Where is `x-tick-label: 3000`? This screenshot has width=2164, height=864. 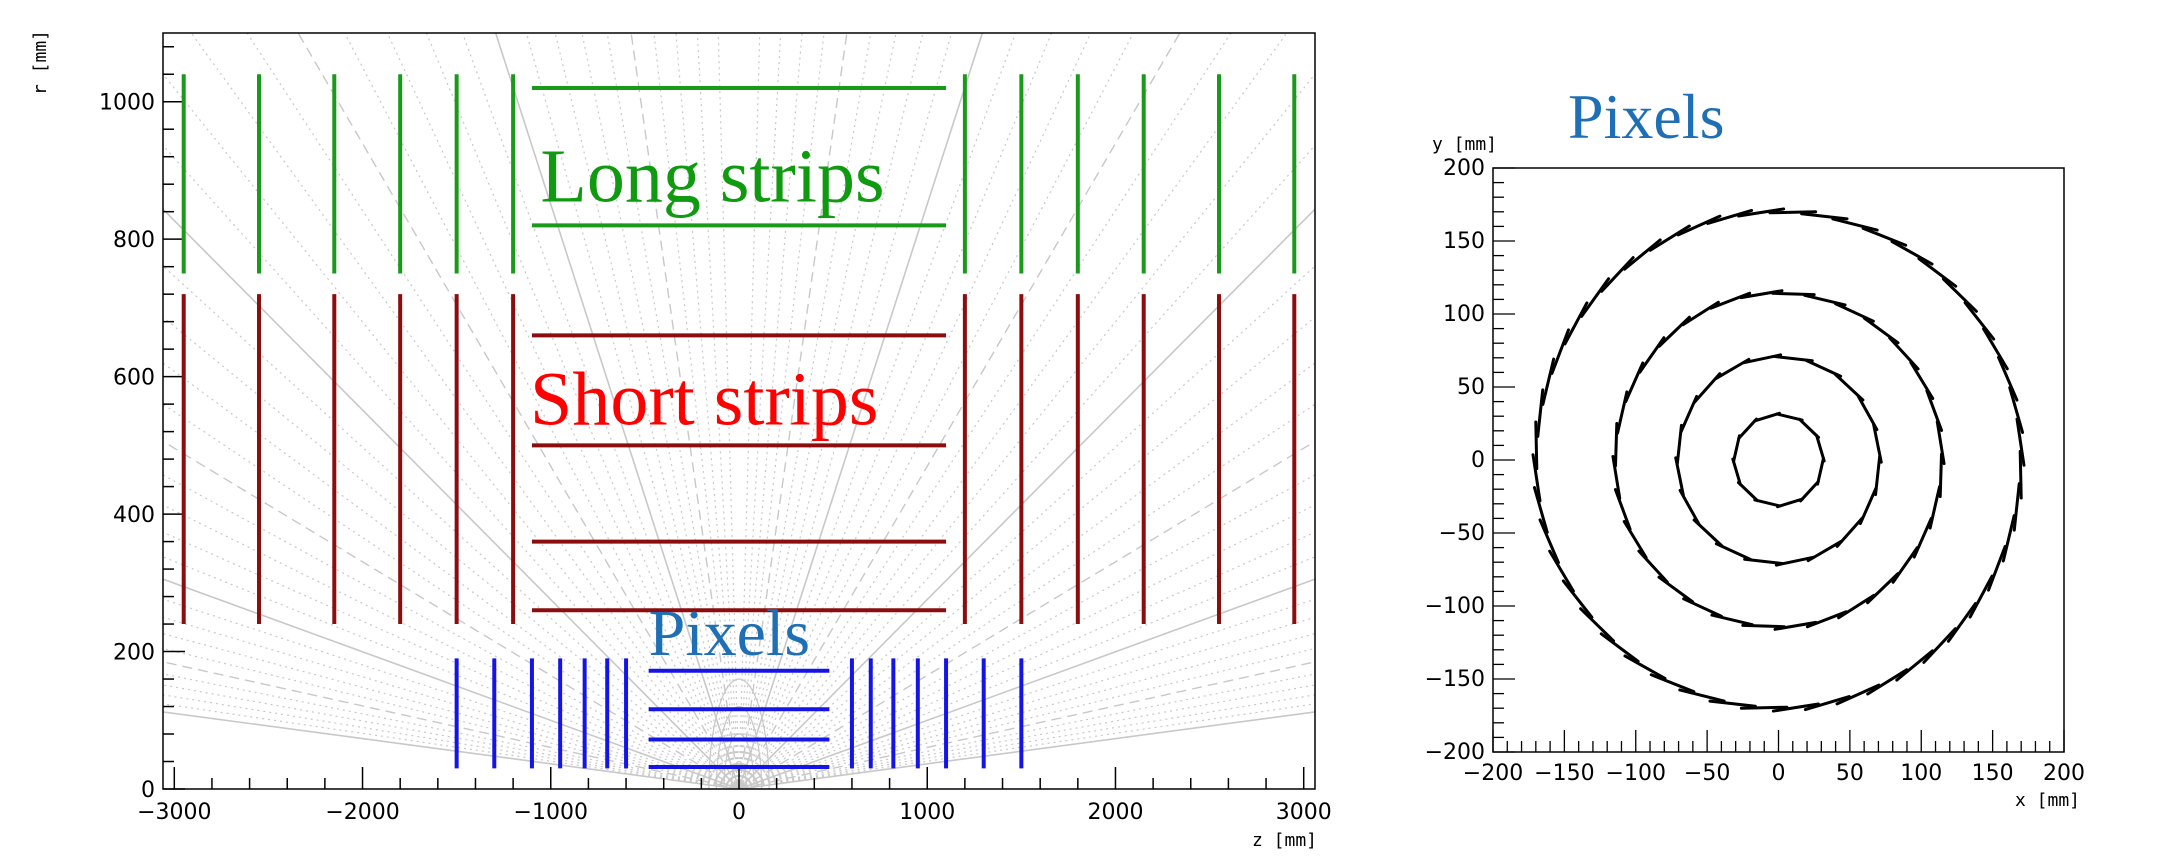
x-tick-label: 3000 is located at coordinates (1304, 812).